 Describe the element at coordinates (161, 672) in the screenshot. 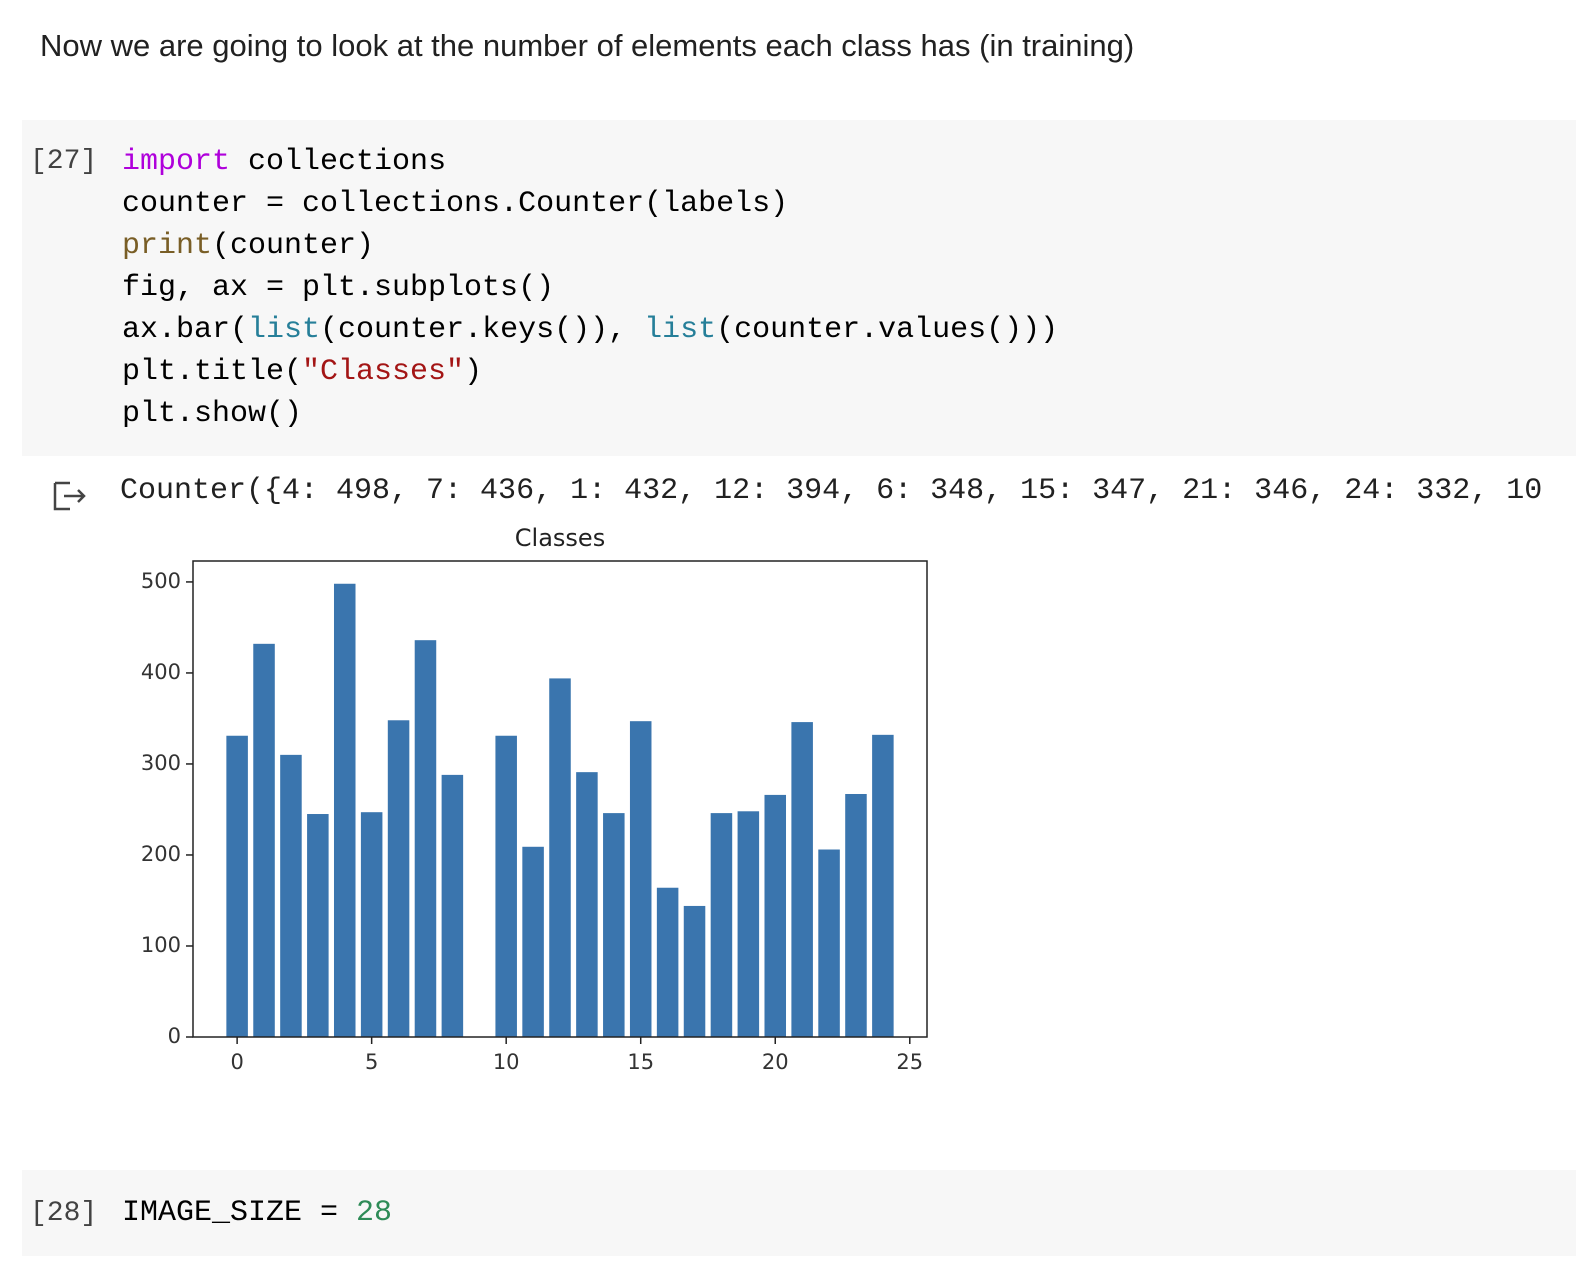

I see `y-tick-label: 400` at that location.